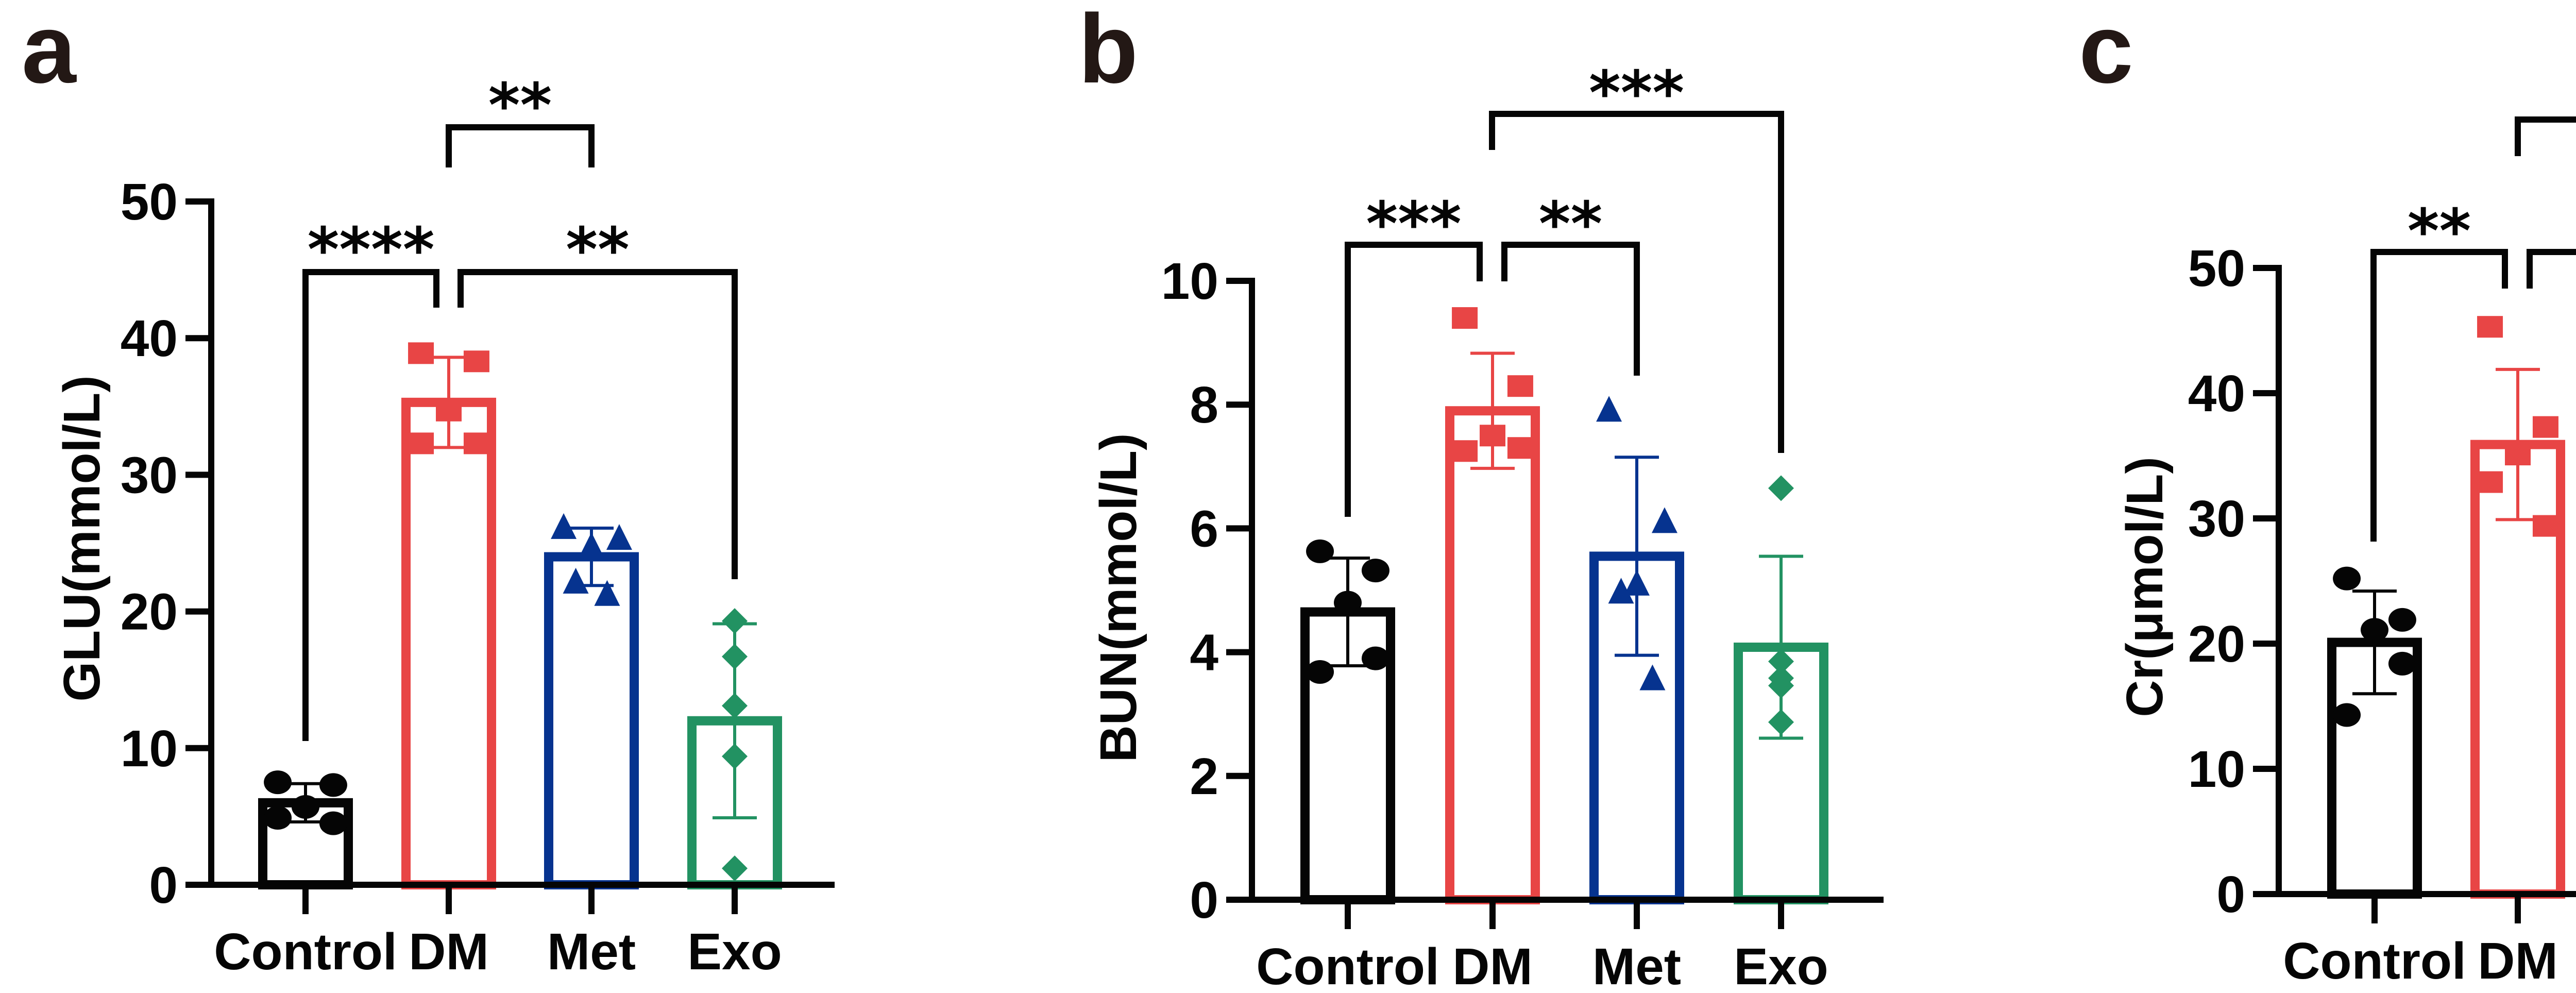 The width and height of the screenshot is (2576, 993). Describe the element at coordinates (1108, 52) in the screenshot. I see `panel-letter-b: b` at that location.